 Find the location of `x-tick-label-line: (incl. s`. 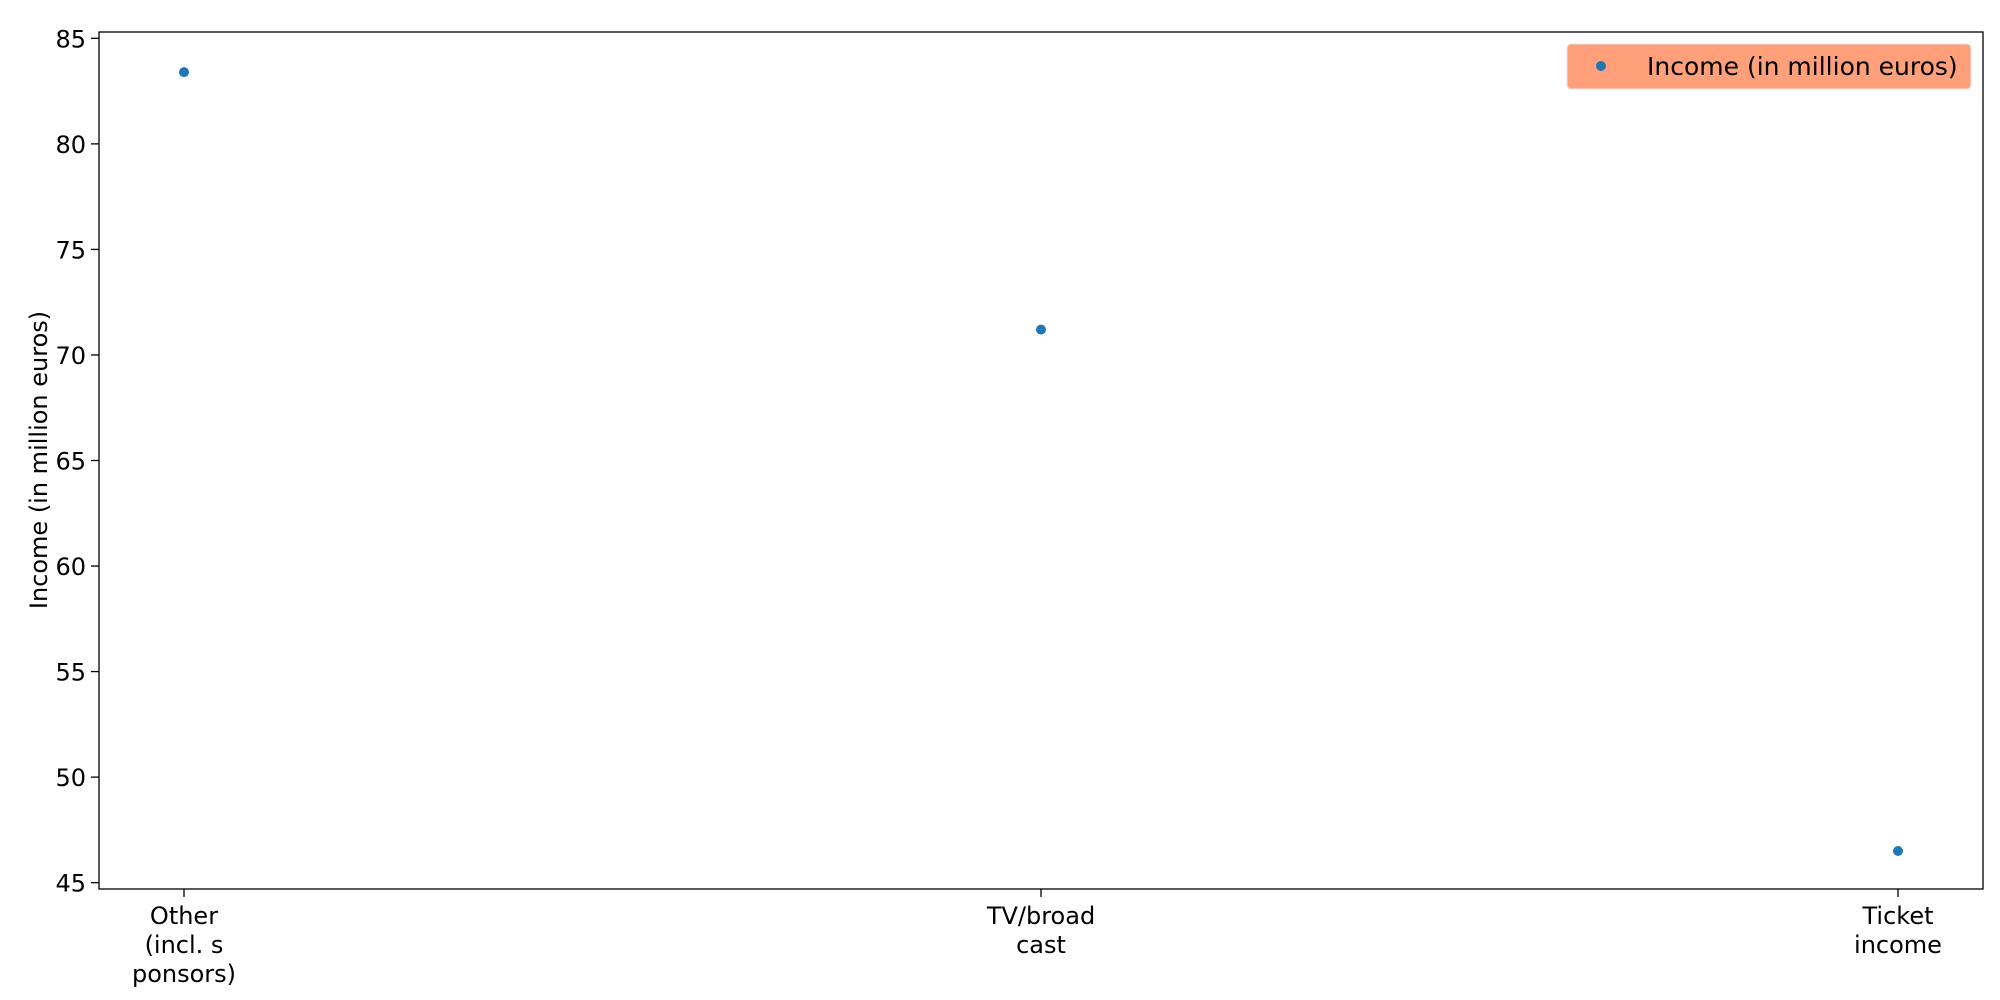

x-tick-label-line: (incl. s is located at coordinates (184, 945).